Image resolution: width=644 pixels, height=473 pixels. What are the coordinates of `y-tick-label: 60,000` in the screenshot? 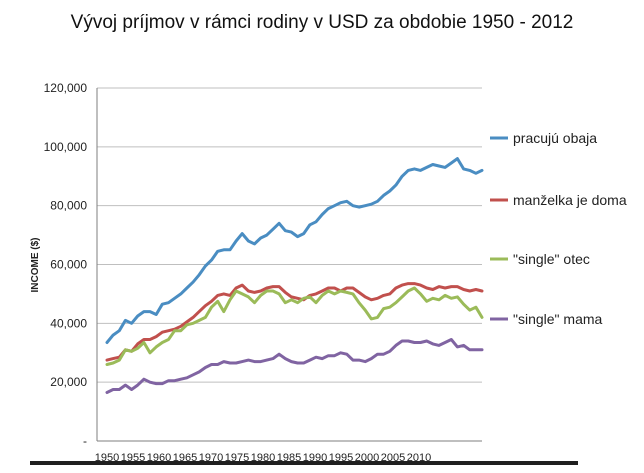 It's located at (68, 265).